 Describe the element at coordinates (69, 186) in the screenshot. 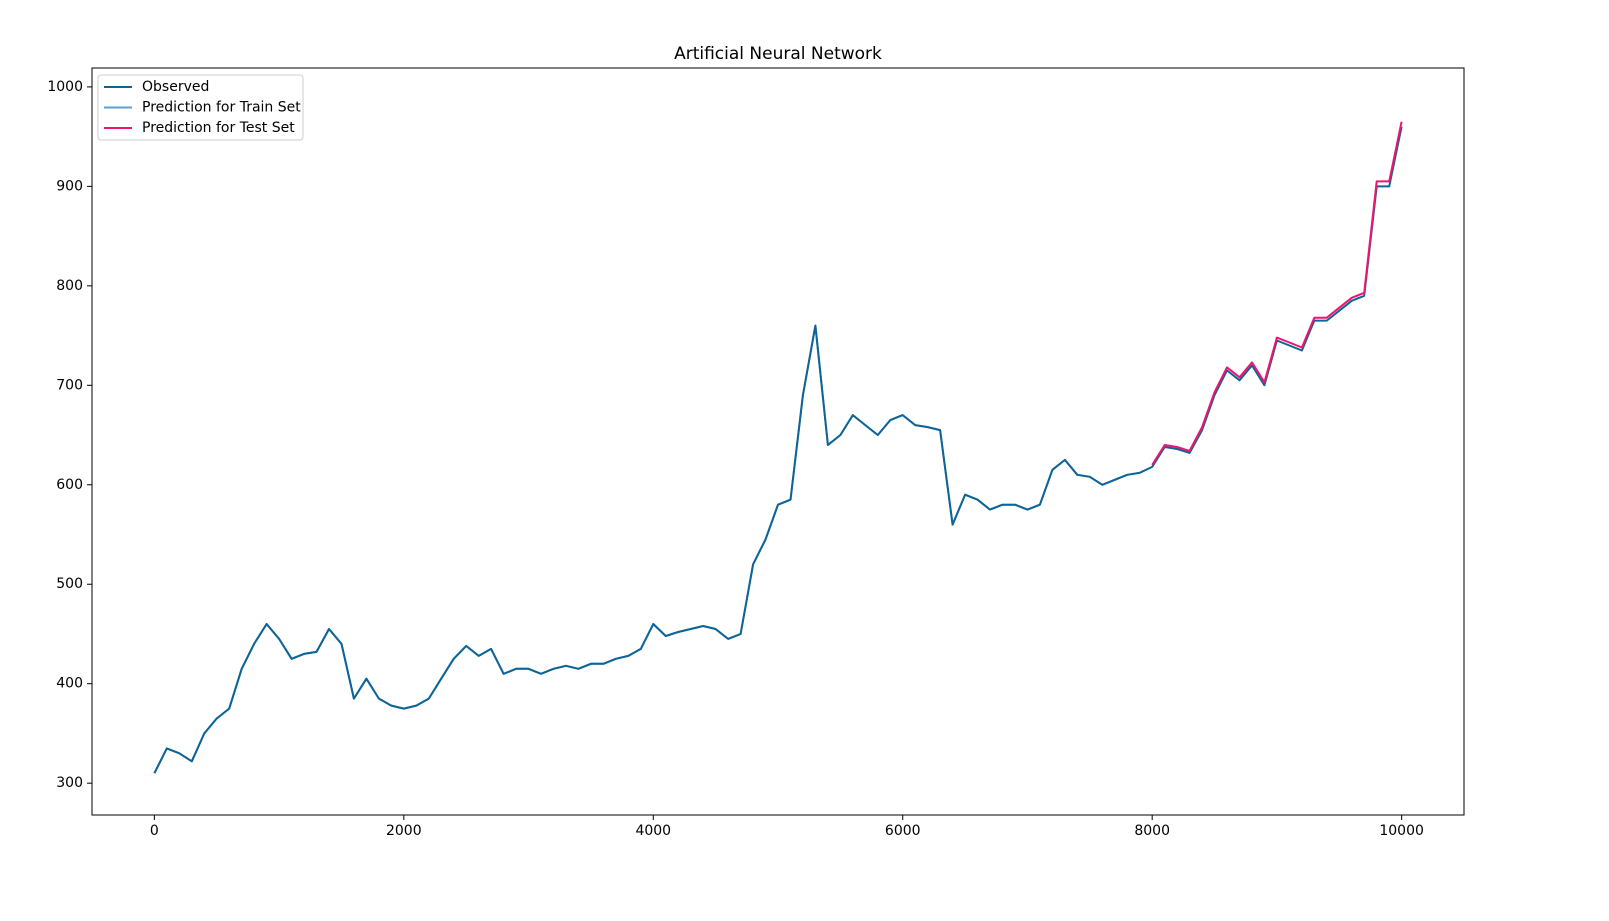

I see `y-tick-label: 900` at that location.